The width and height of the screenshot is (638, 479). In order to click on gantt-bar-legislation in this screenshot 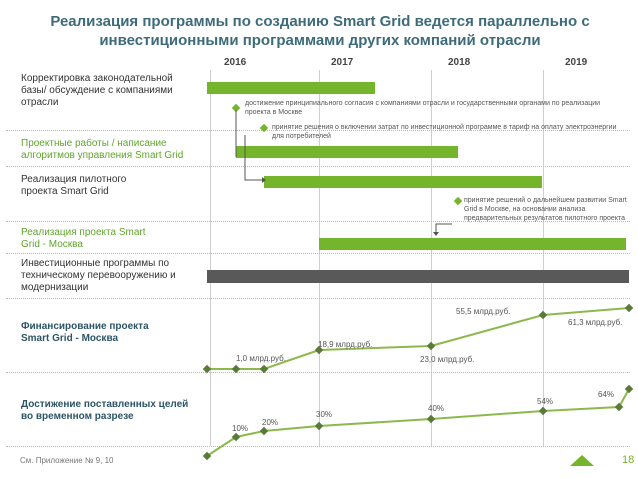, I will do `click(291, 88)`.